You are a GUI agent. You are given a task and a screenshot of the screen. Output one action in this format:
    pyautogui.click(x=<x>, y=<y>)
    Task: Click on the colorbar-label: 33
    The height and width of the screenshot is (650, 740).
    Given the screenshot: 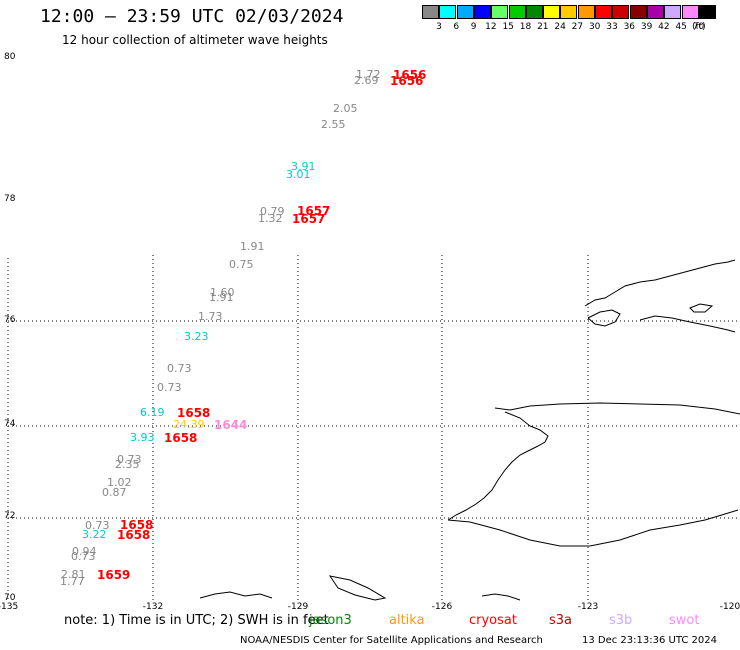 What is the action you would take?
    pyautogui.click(x=612, y=27)
    